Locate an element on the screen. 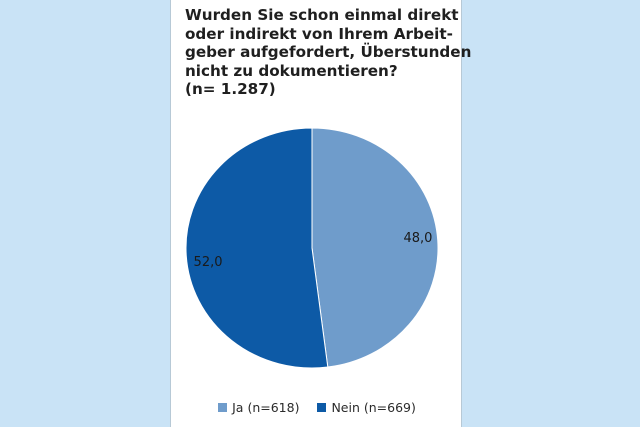  pie-data-label: 52,0 is located at coordinates (208, 262).